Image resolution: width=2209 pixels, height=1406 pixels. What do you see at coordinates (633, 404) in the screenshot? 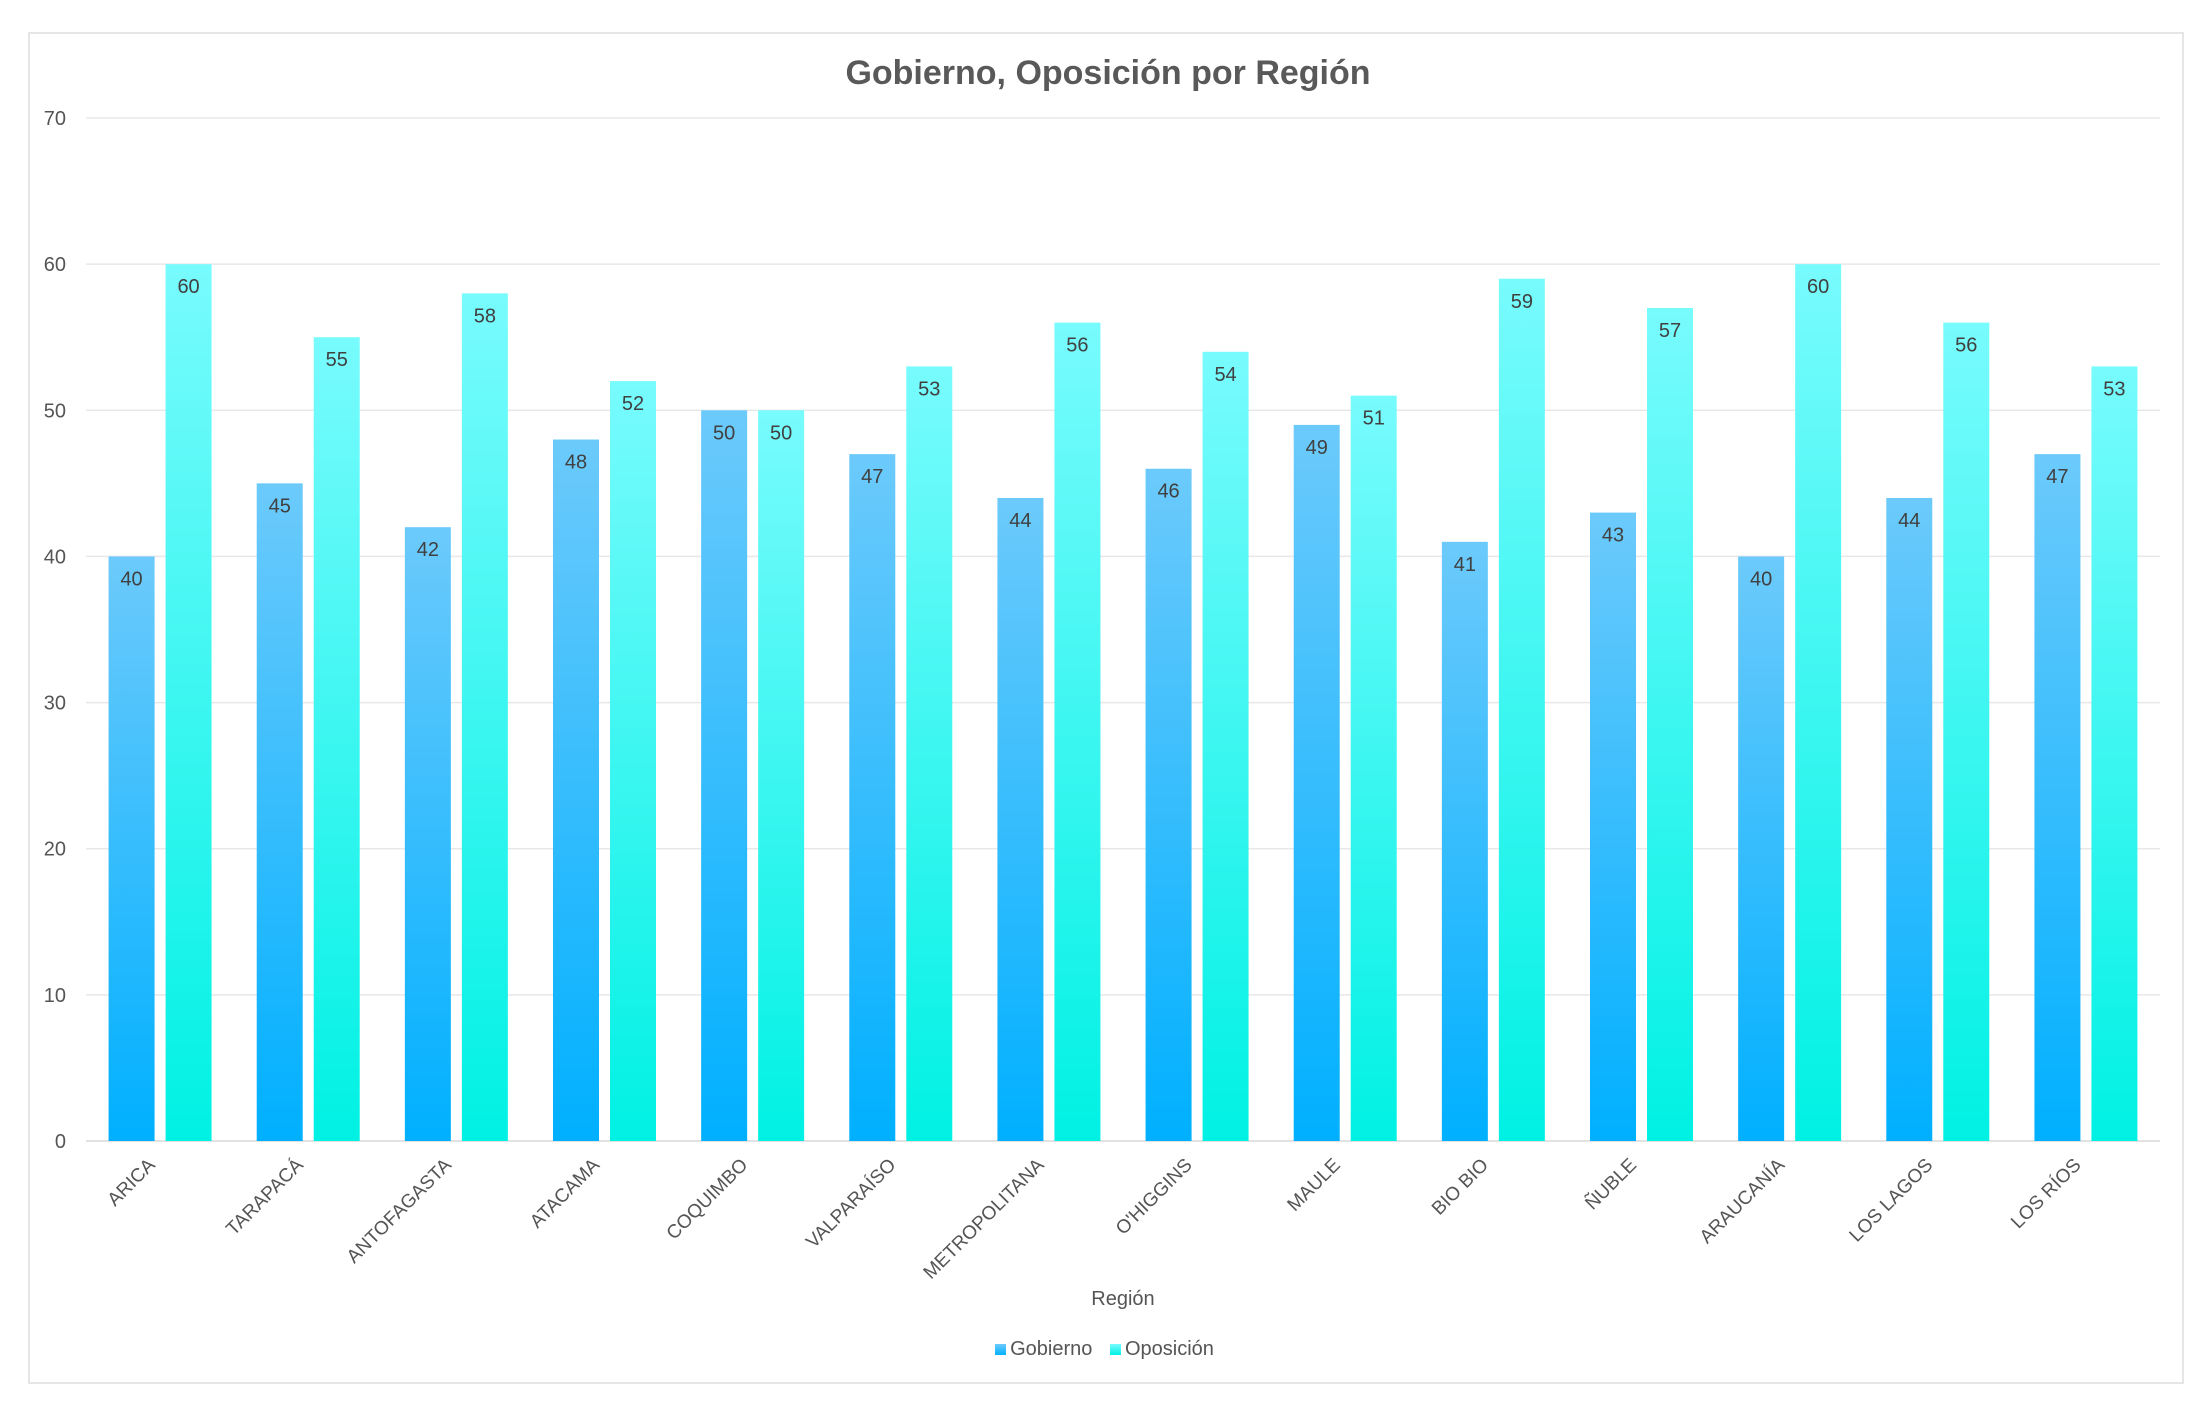
I see `data-label: 52` at bounding box center [633, 404].